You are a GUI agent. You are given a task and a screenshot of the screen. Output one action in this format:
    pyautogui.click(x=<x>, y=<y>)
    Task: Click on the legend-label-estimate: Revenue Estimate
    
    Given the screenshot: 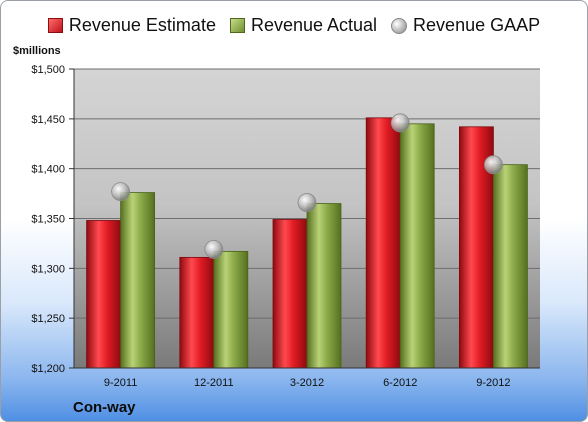 What is the action you would take?
    pyautogui.click(x=142, y=25)
    